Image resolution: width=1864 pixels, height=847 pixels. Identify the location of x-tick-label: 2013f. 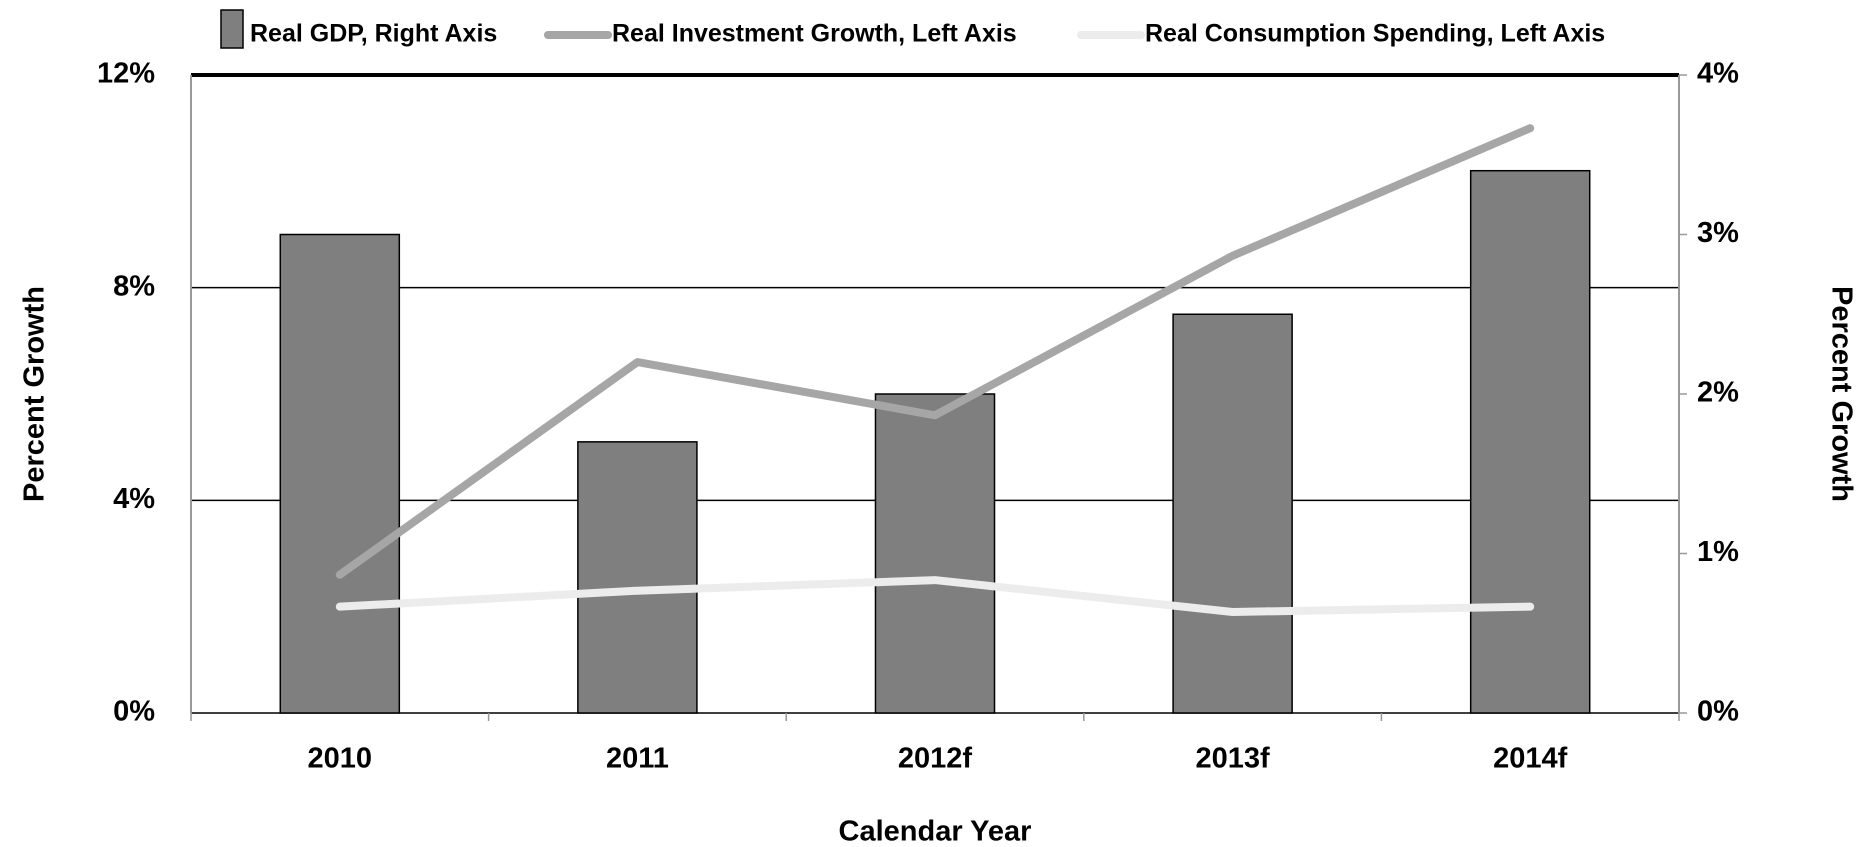
(1233, 759).